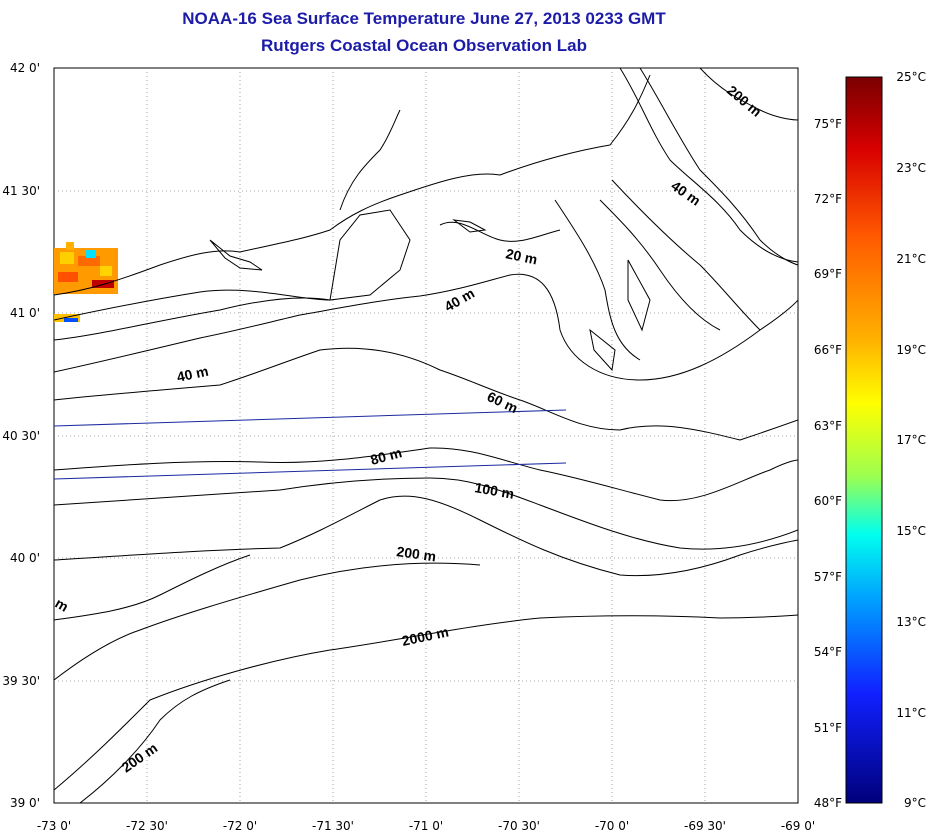 The width and height of the screenshot is (928, 840). I want to click on lon-tick-label: -69 30', so click(705, 826).